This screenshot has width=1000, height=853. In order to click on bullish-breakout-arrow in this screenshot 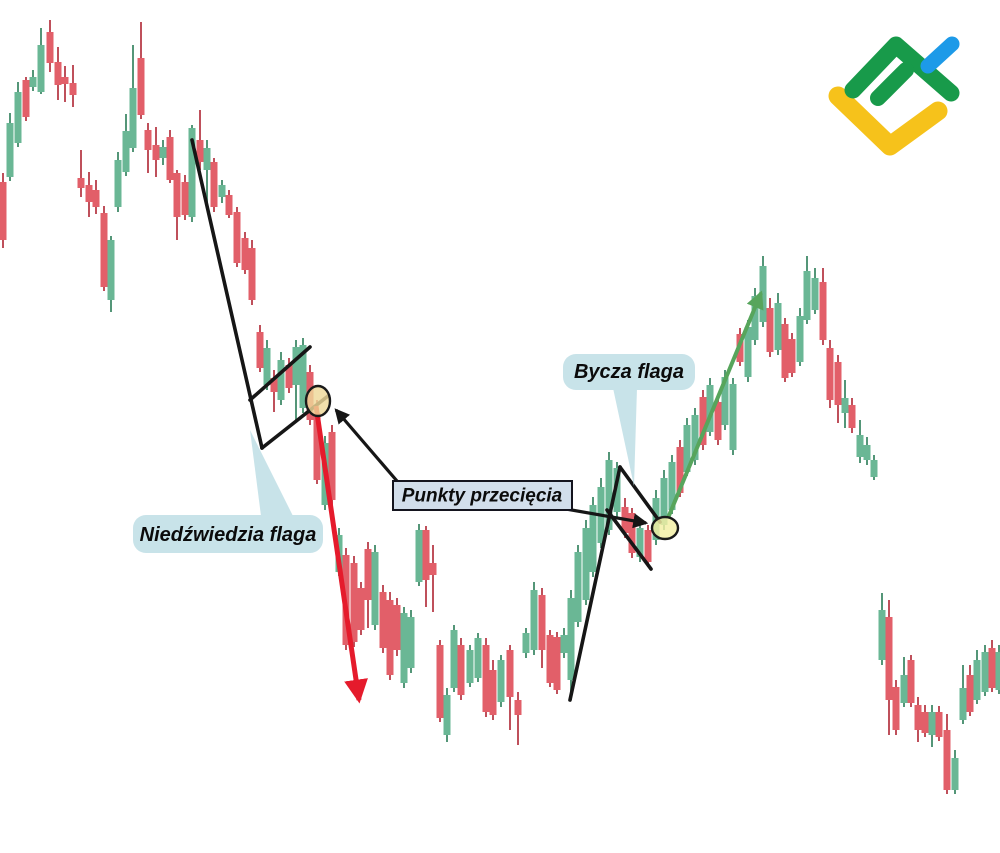, I will do `click(715, 404)`.